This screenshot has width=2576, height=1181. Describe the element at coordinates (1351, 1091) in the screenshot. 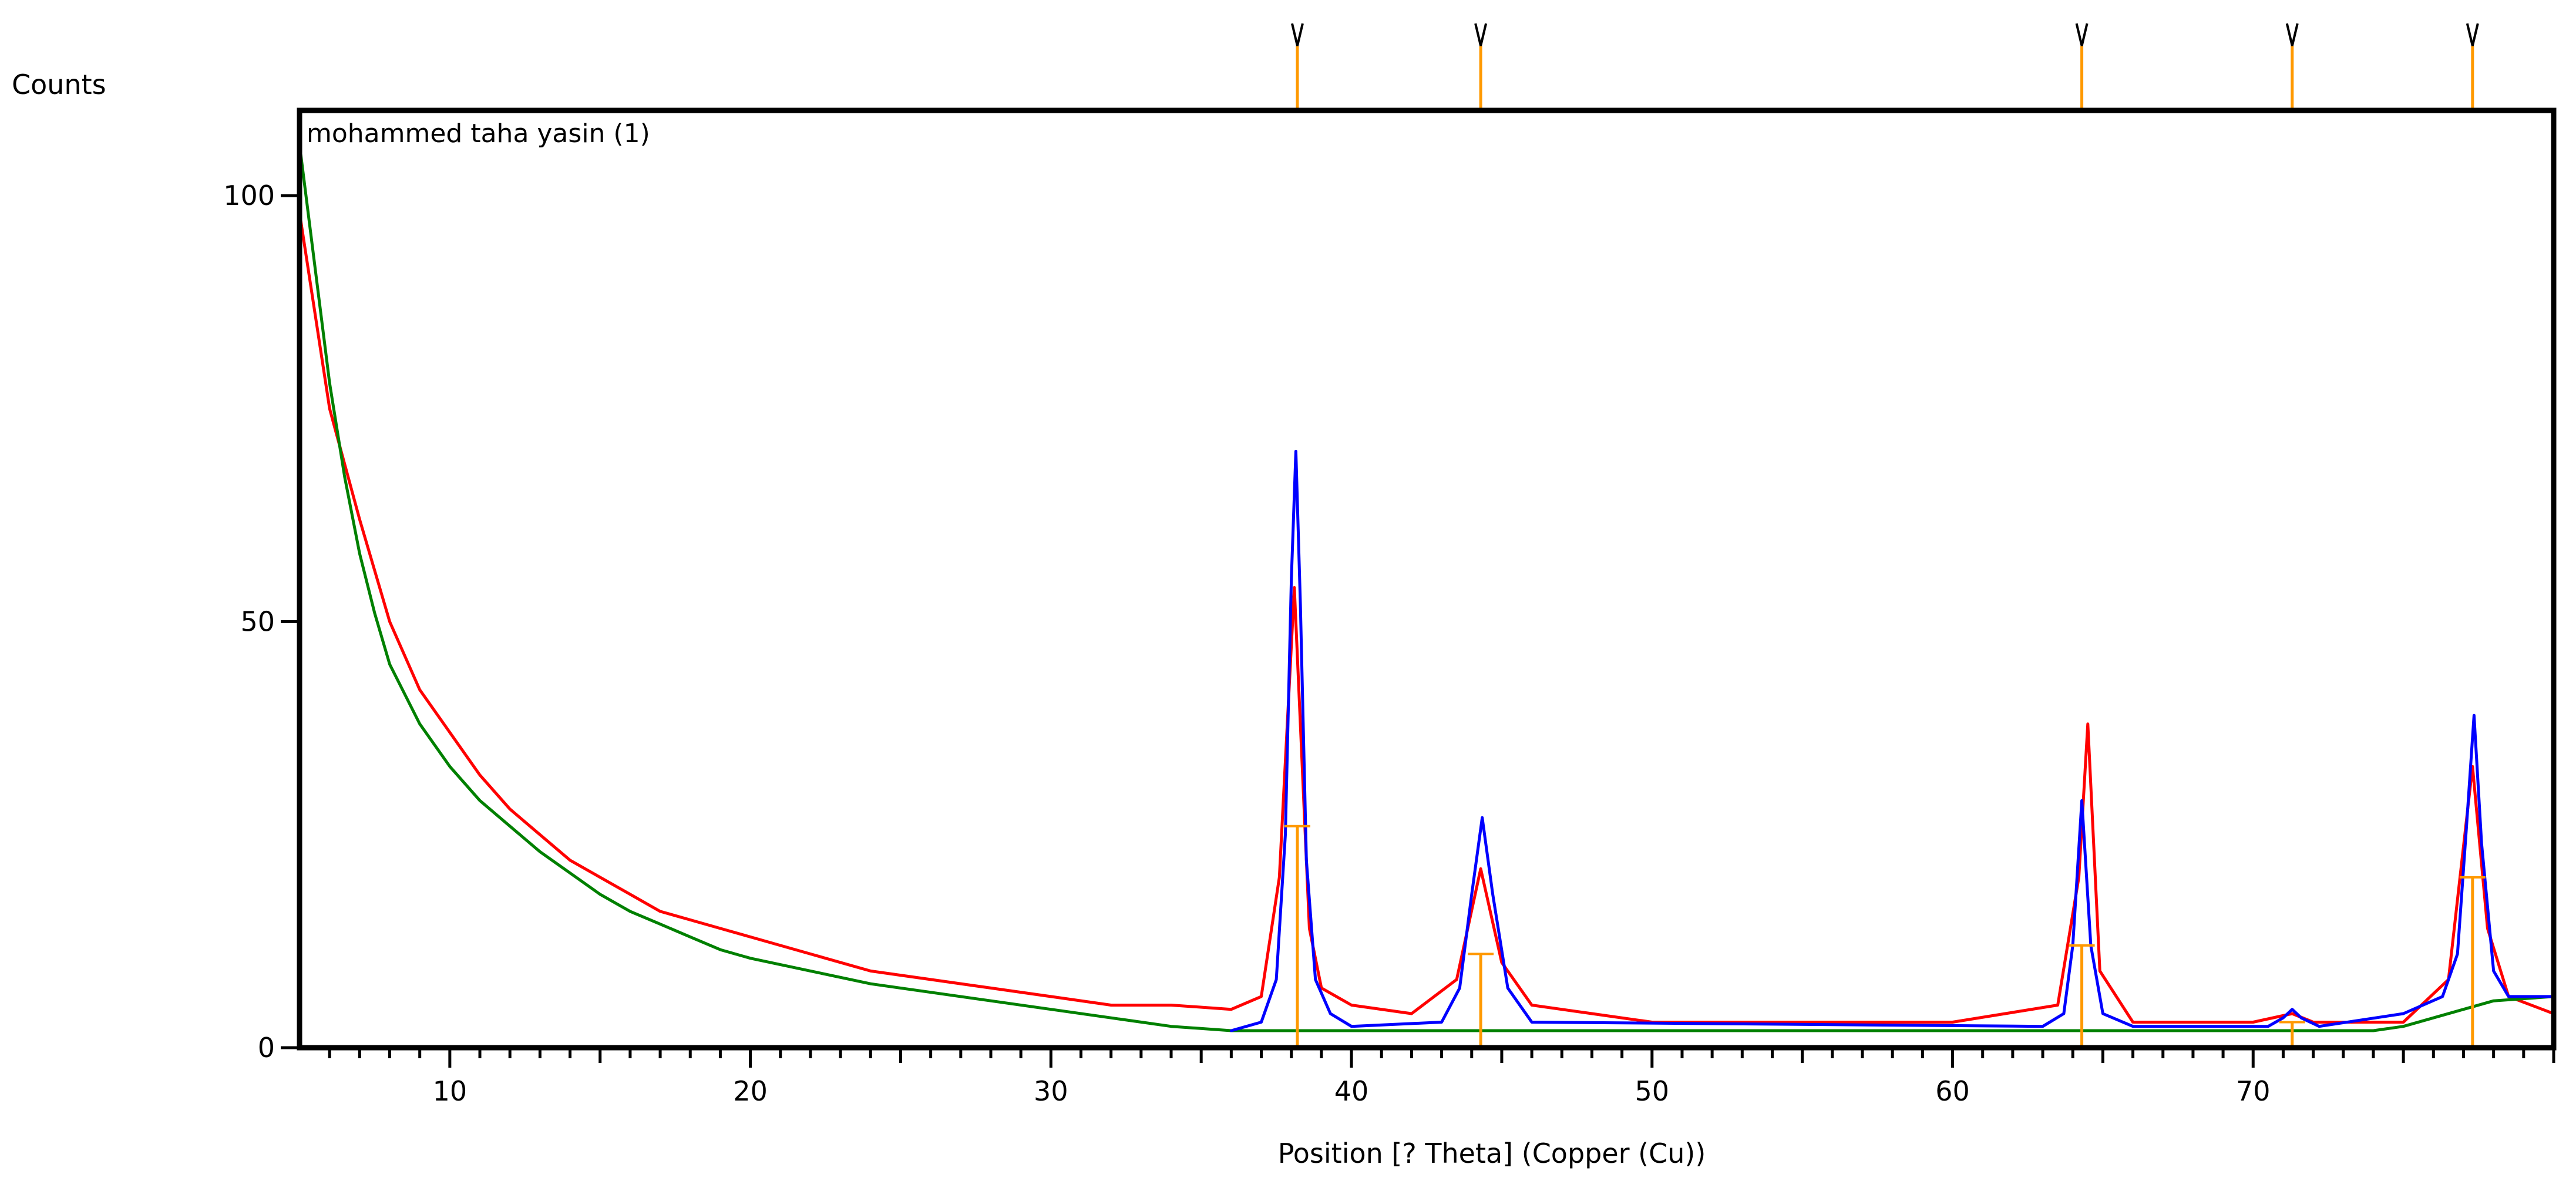

I see `x-tick-label: 40` at that location.